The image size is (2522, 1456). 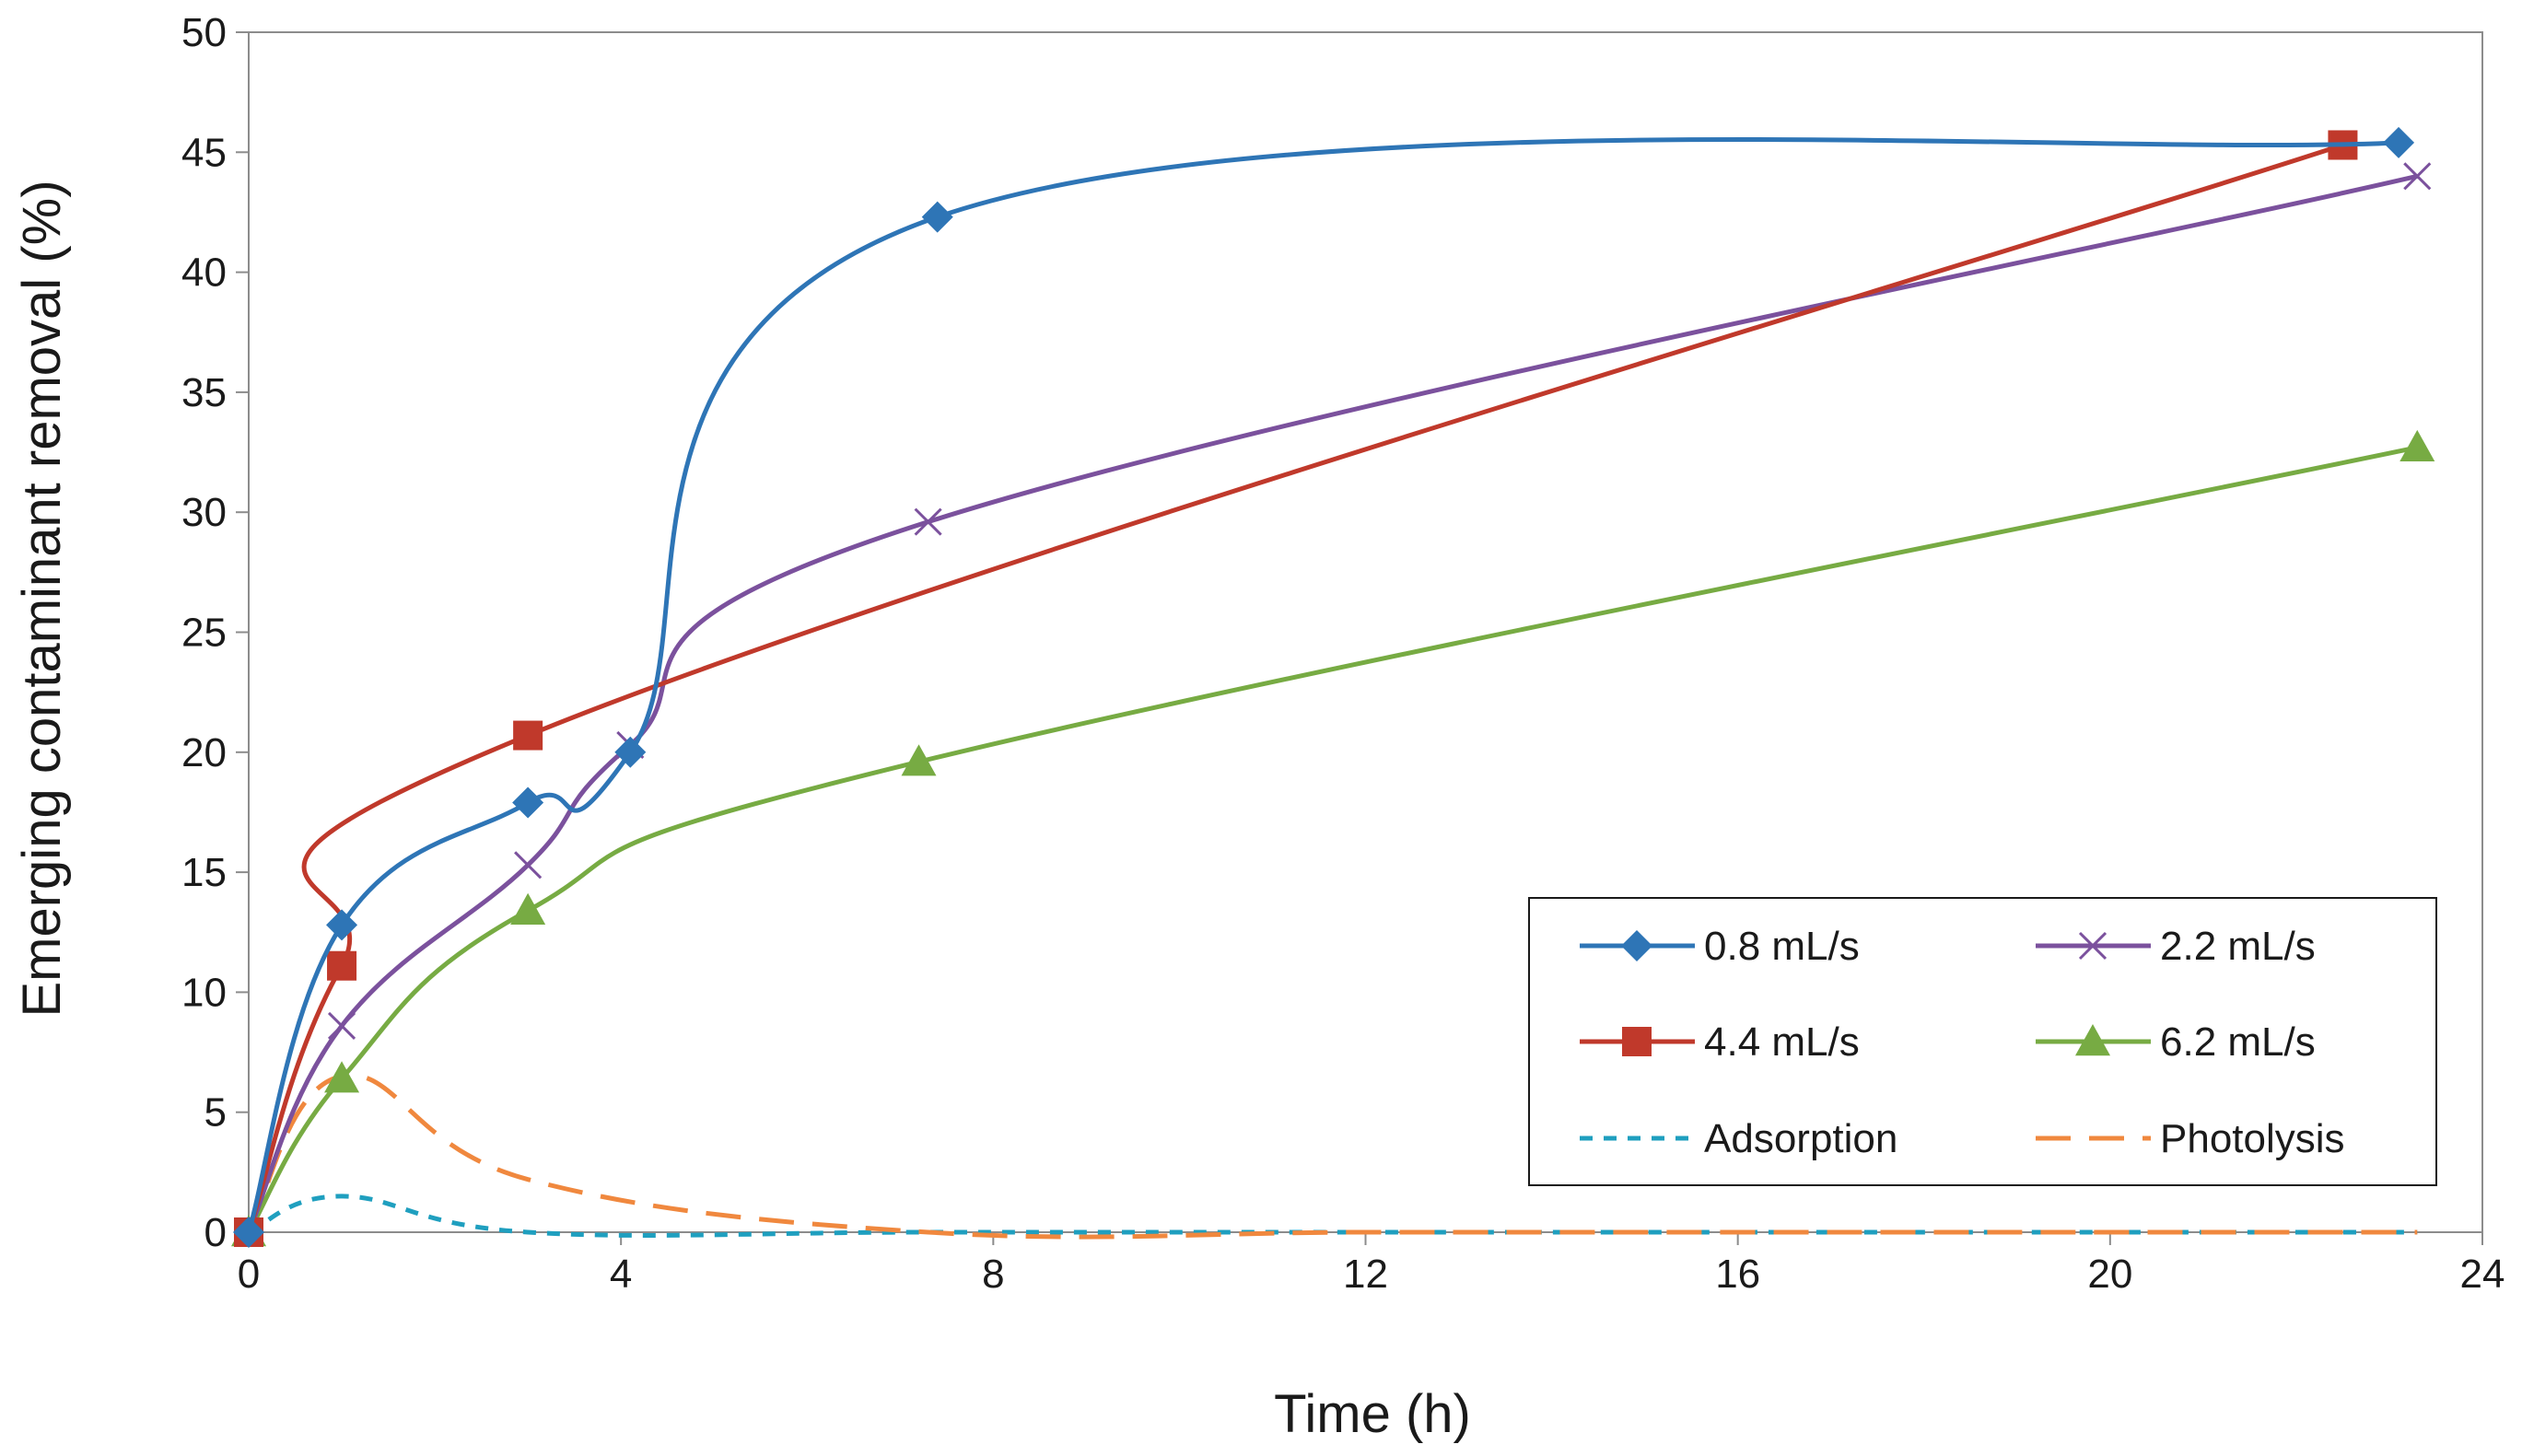 I want to click on legend-label: 4.4 mL/s, so click(x=1782, y=1042).